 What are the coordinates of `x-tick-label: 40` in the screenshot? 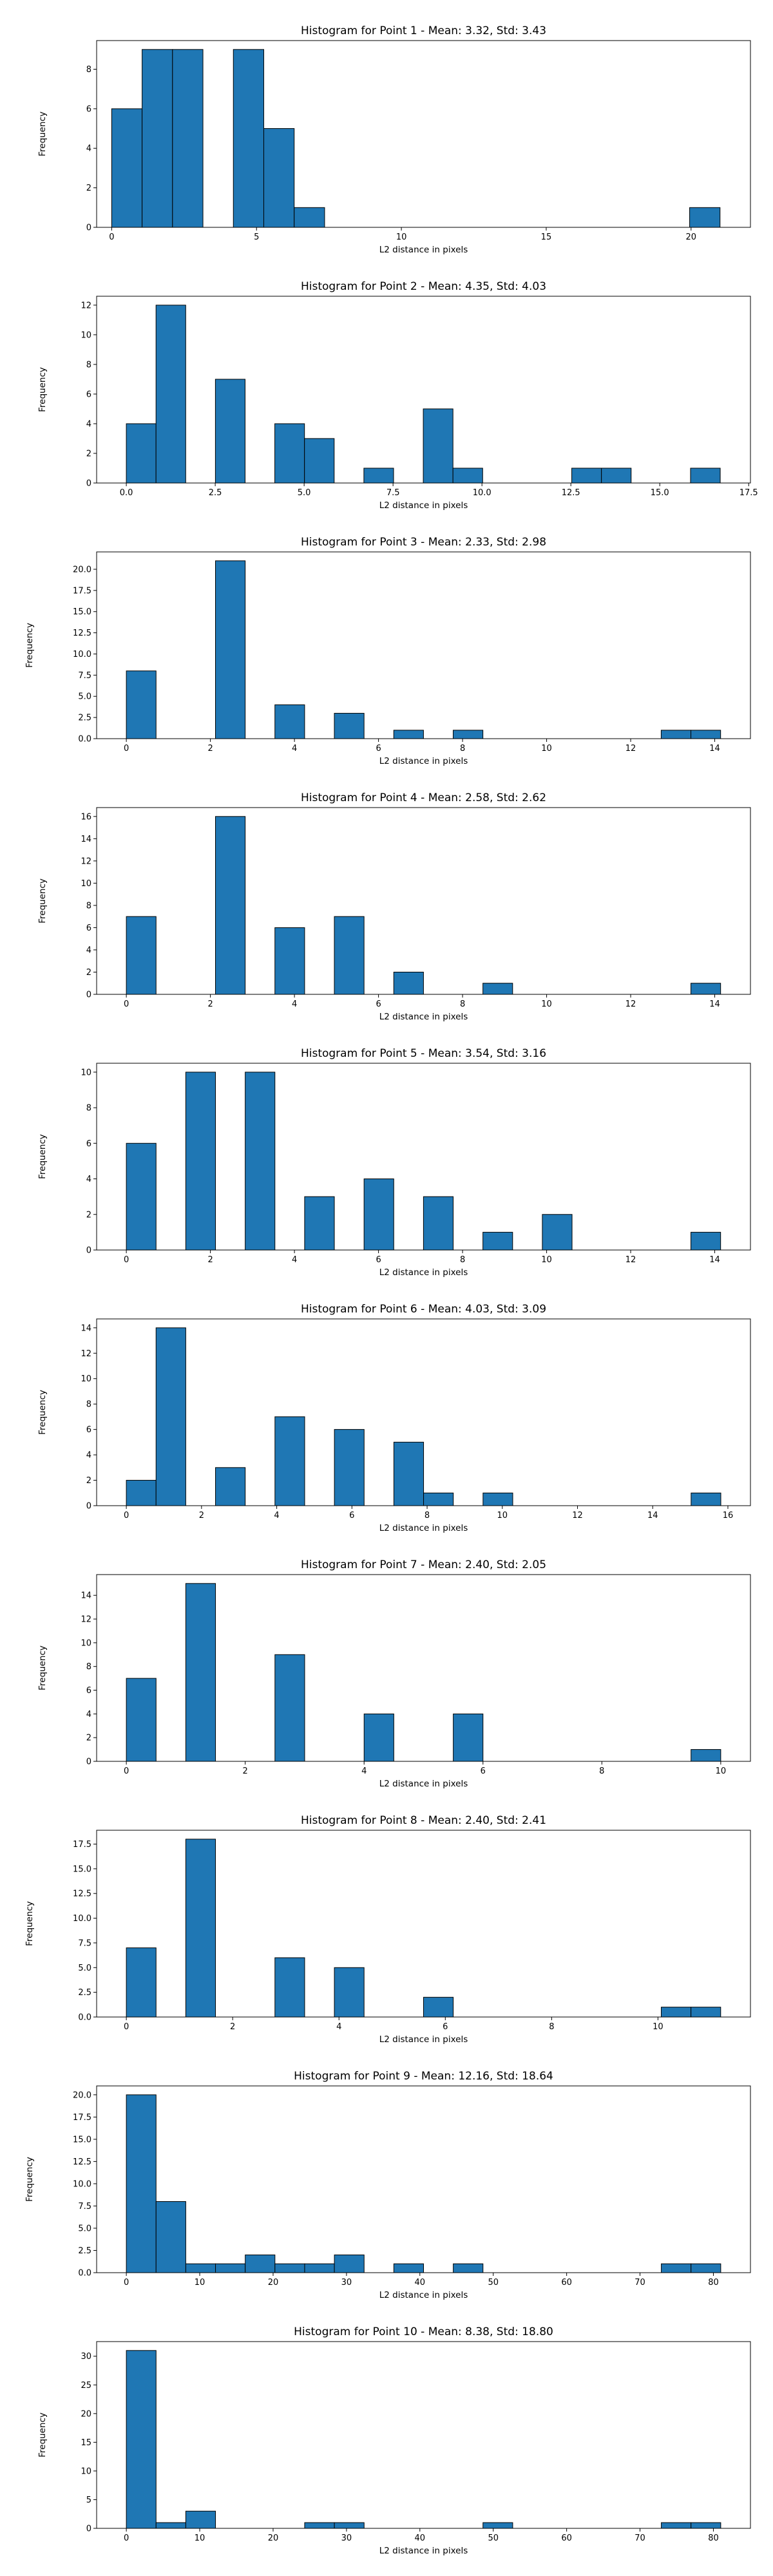 It's located at (420, 2538).